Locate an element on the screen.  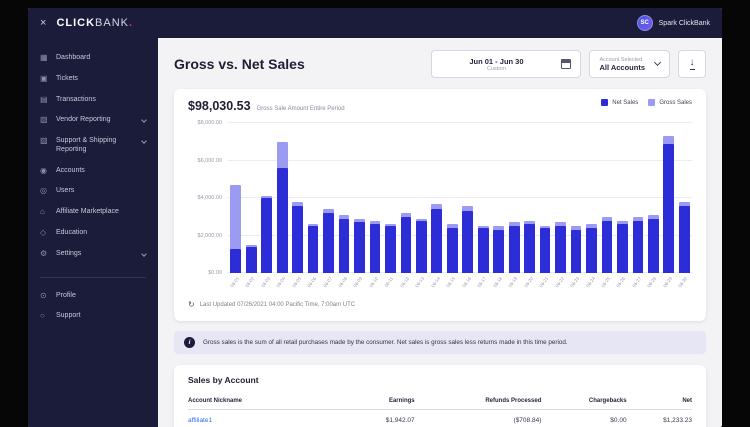
gross-sale-caption: Gross Sale Amount Entire Period is located at coordinates (300, 109).